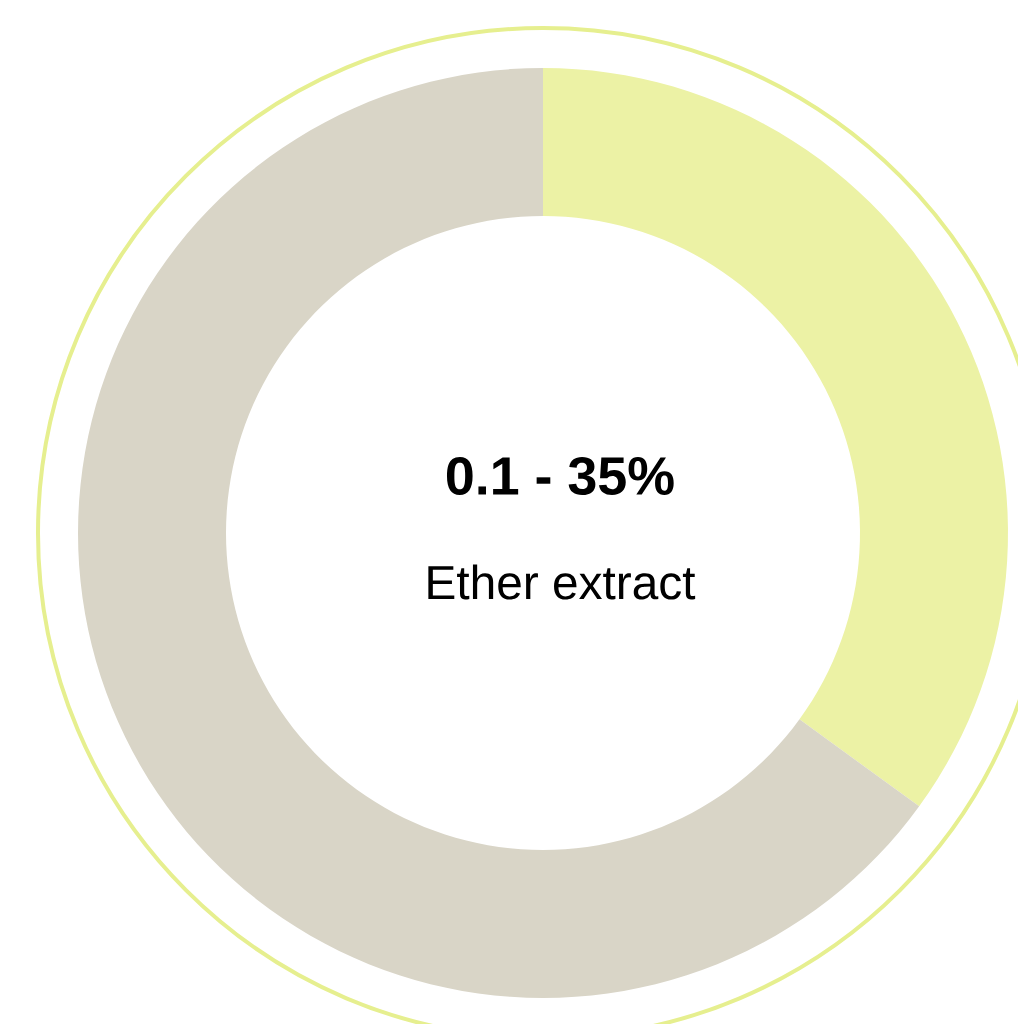  Describe the element at coordinates (562, 582) in the screenshot. I see `text: Ether extract` at that location.